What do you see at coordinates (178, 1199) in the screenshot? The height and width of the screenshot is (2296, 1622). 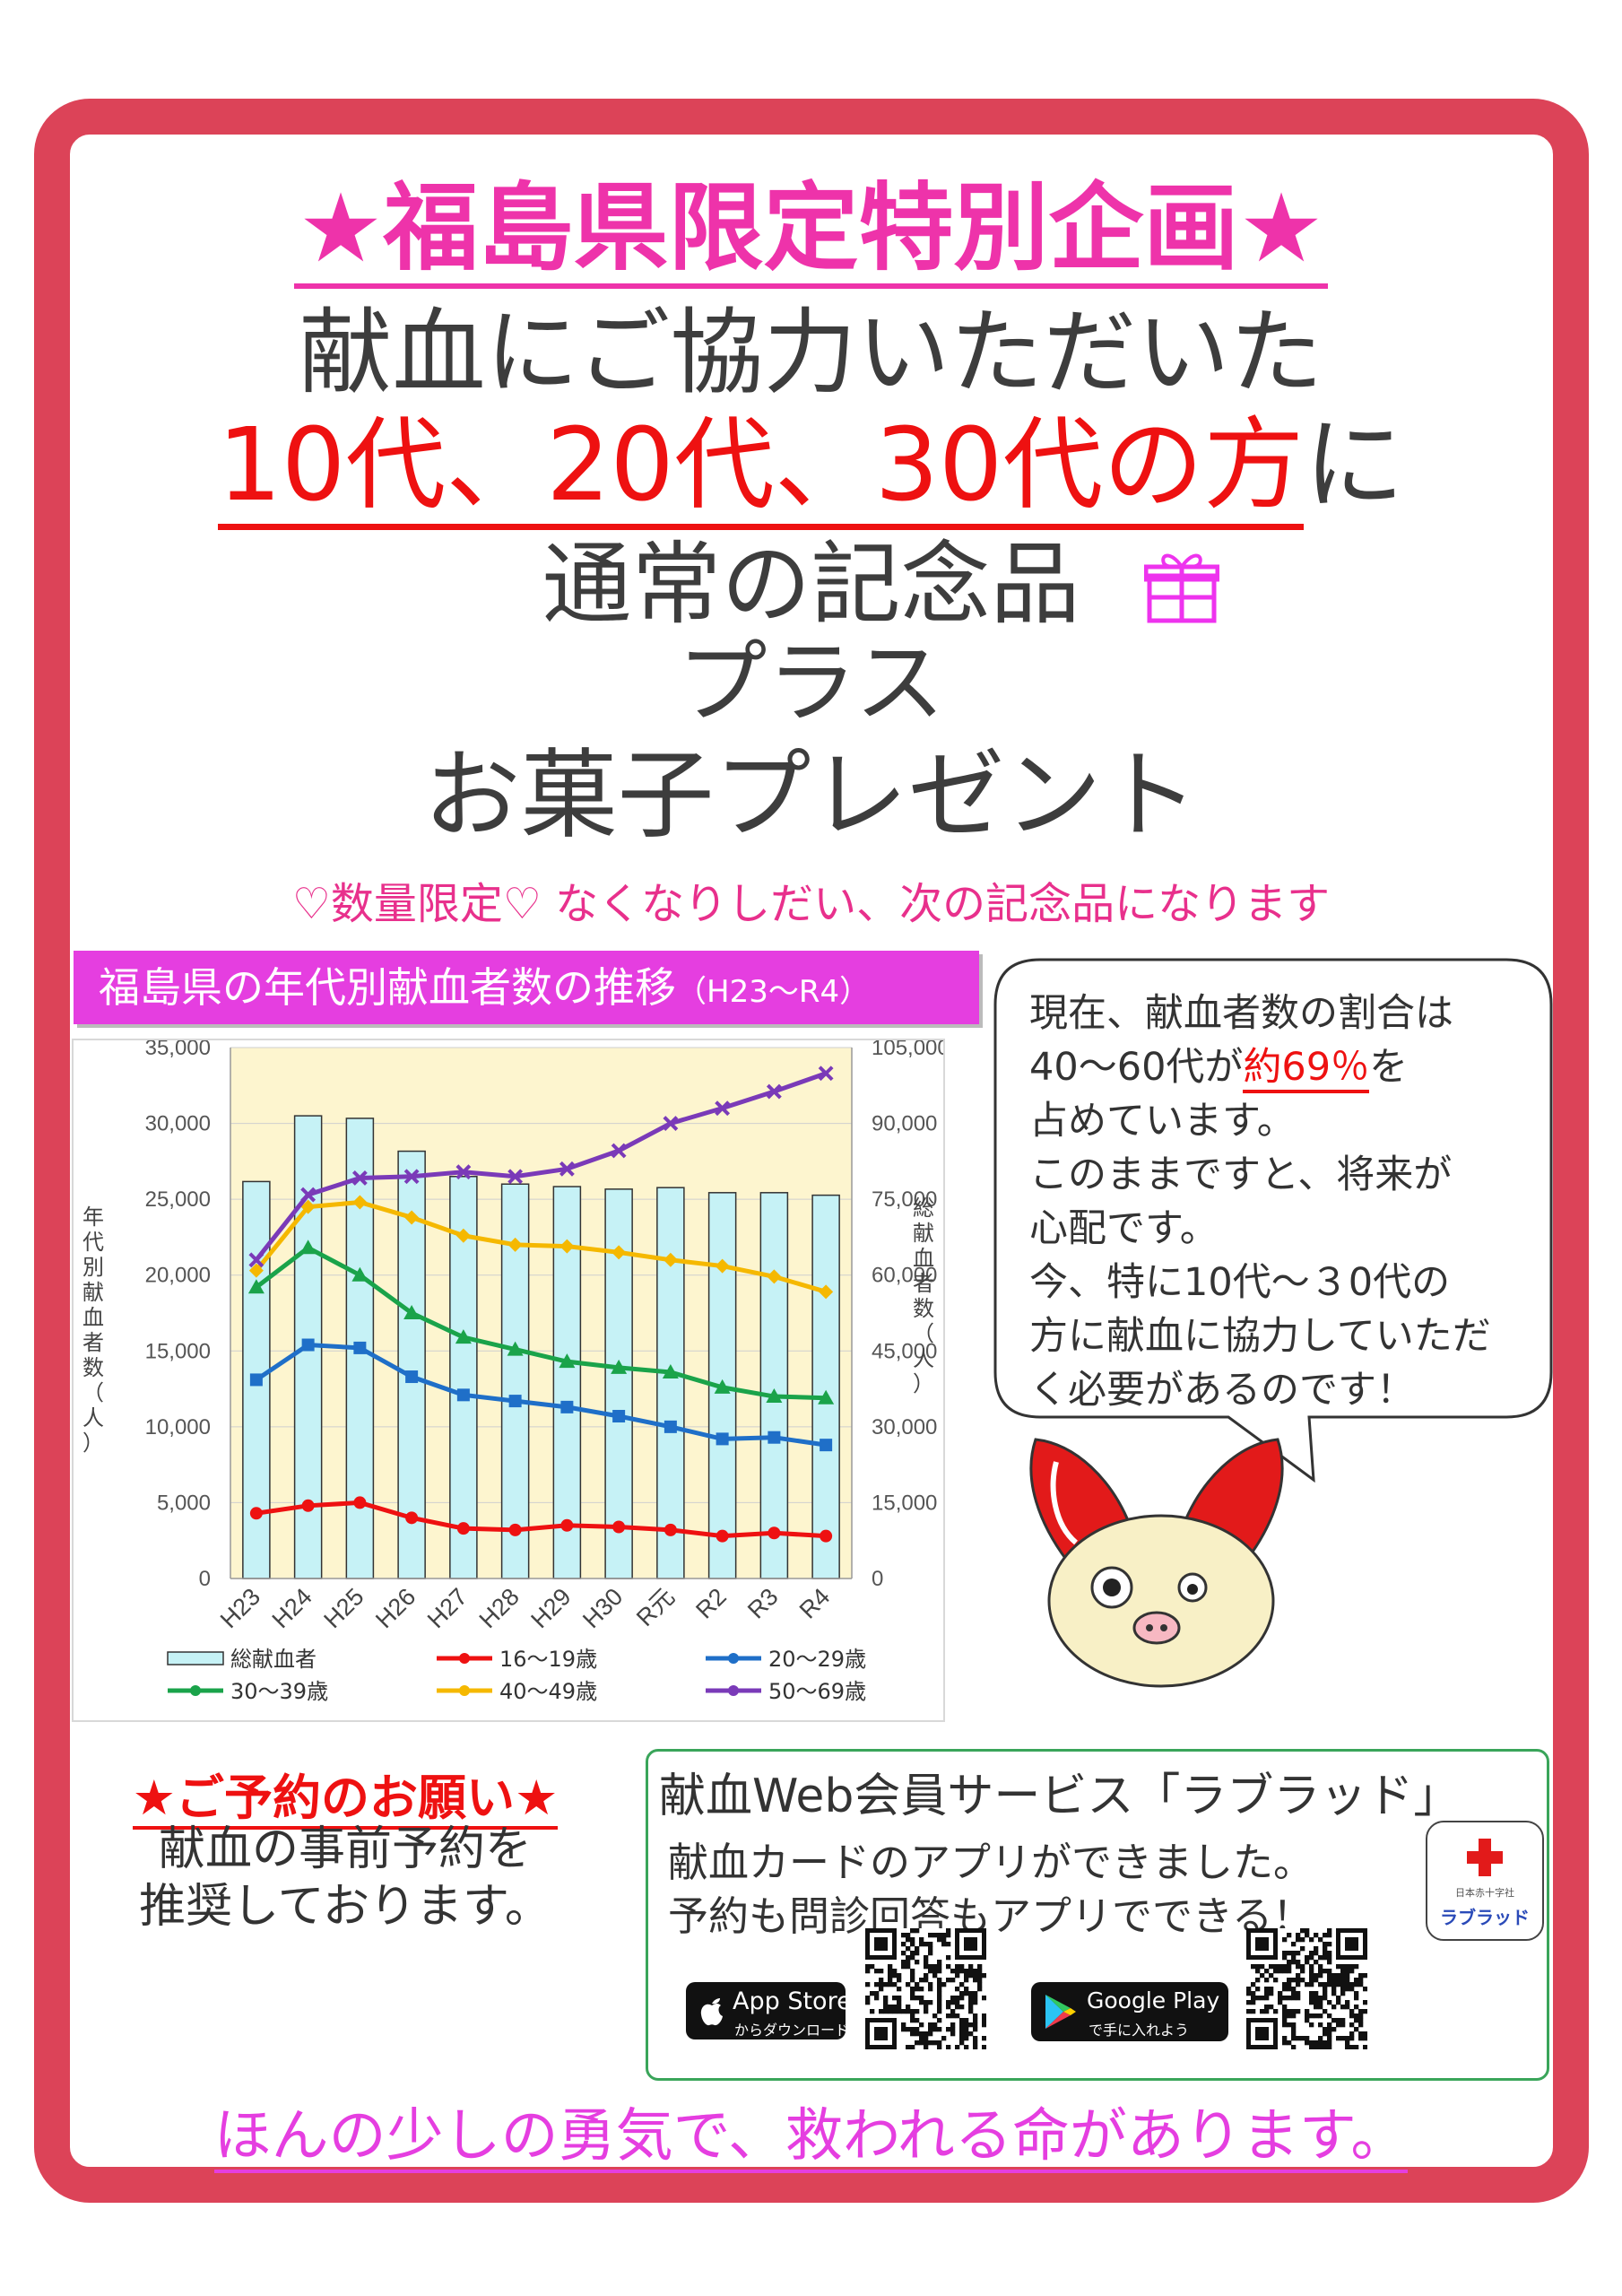 I see `y-left-tick: 25,000` at bounding box center [178, 1199].